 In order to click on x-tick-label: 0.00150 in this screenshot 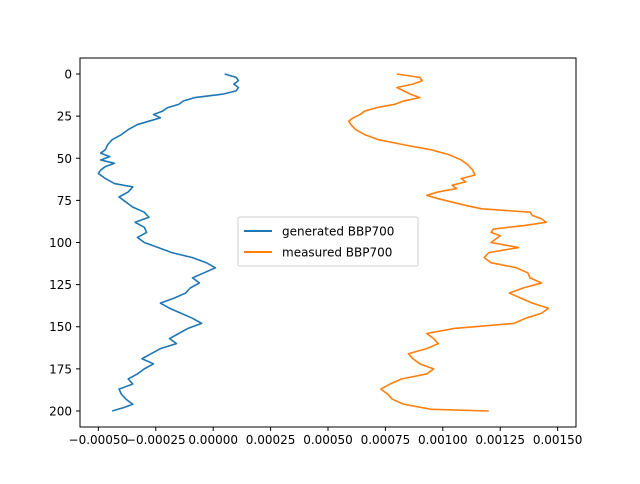, I will do `click(558, 440)`.